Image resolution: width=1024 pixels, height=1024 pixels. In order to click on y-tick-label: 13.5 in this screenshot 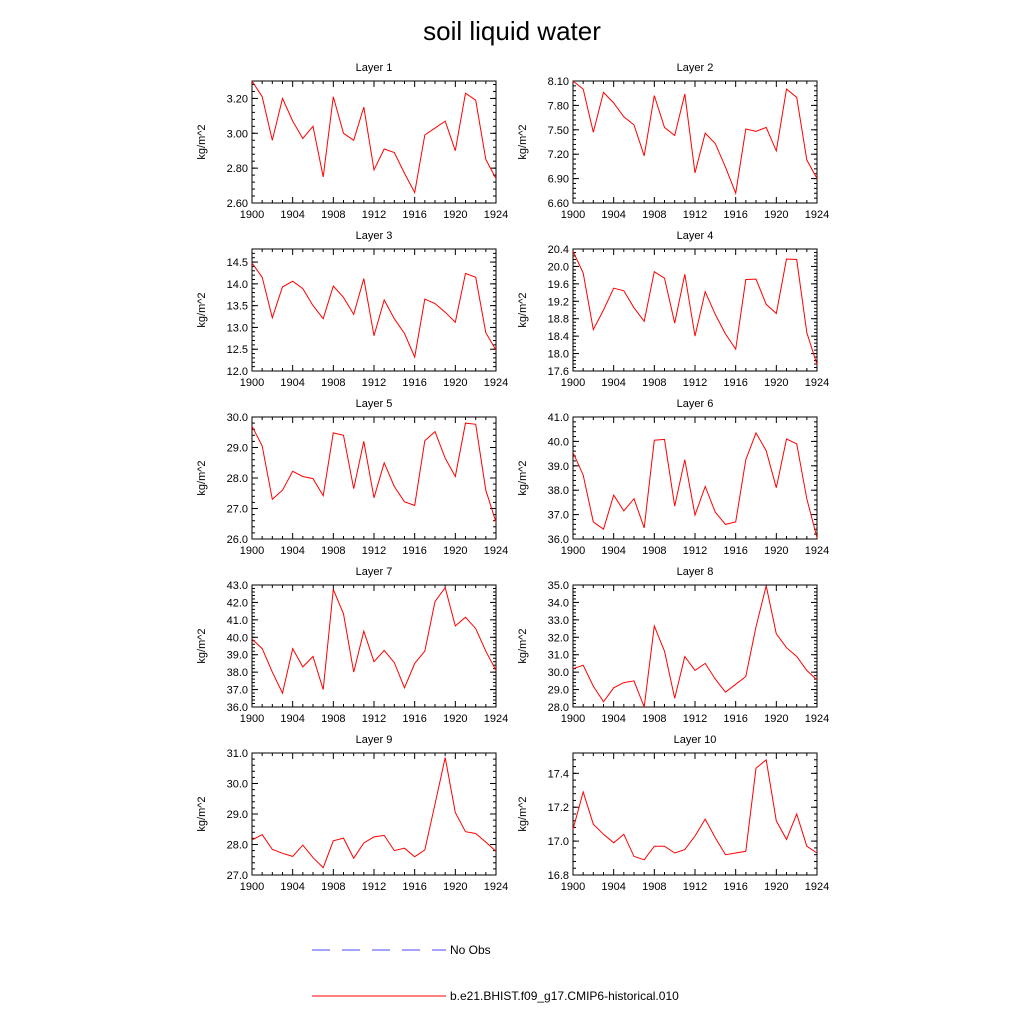, I will do `click(237, 307)`.